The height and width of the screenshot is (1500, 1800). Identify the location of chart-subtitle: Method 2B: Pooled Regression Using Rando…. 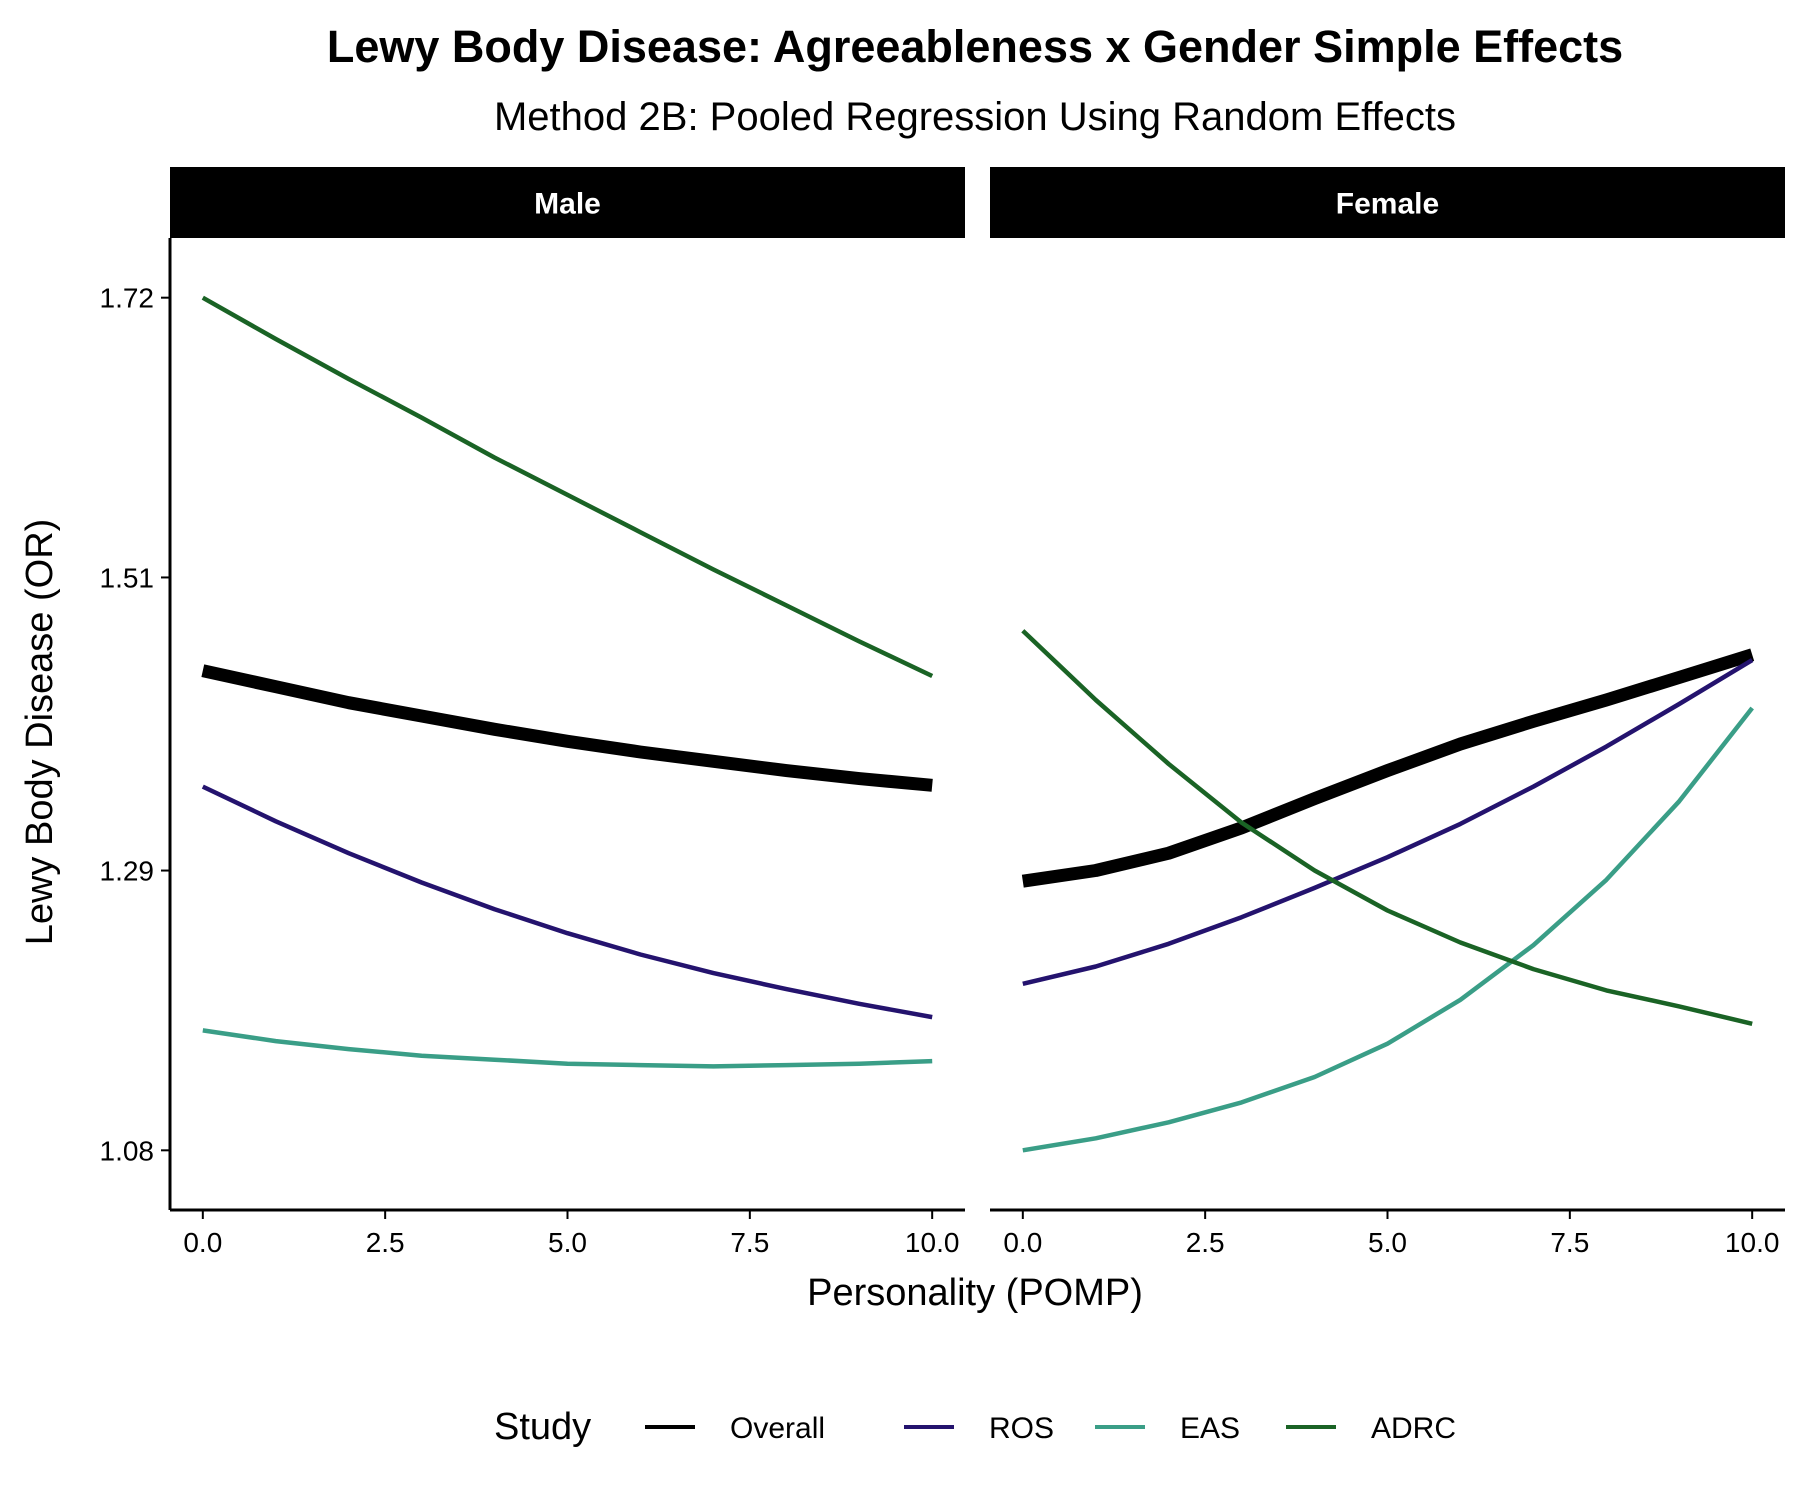
(975, 117).